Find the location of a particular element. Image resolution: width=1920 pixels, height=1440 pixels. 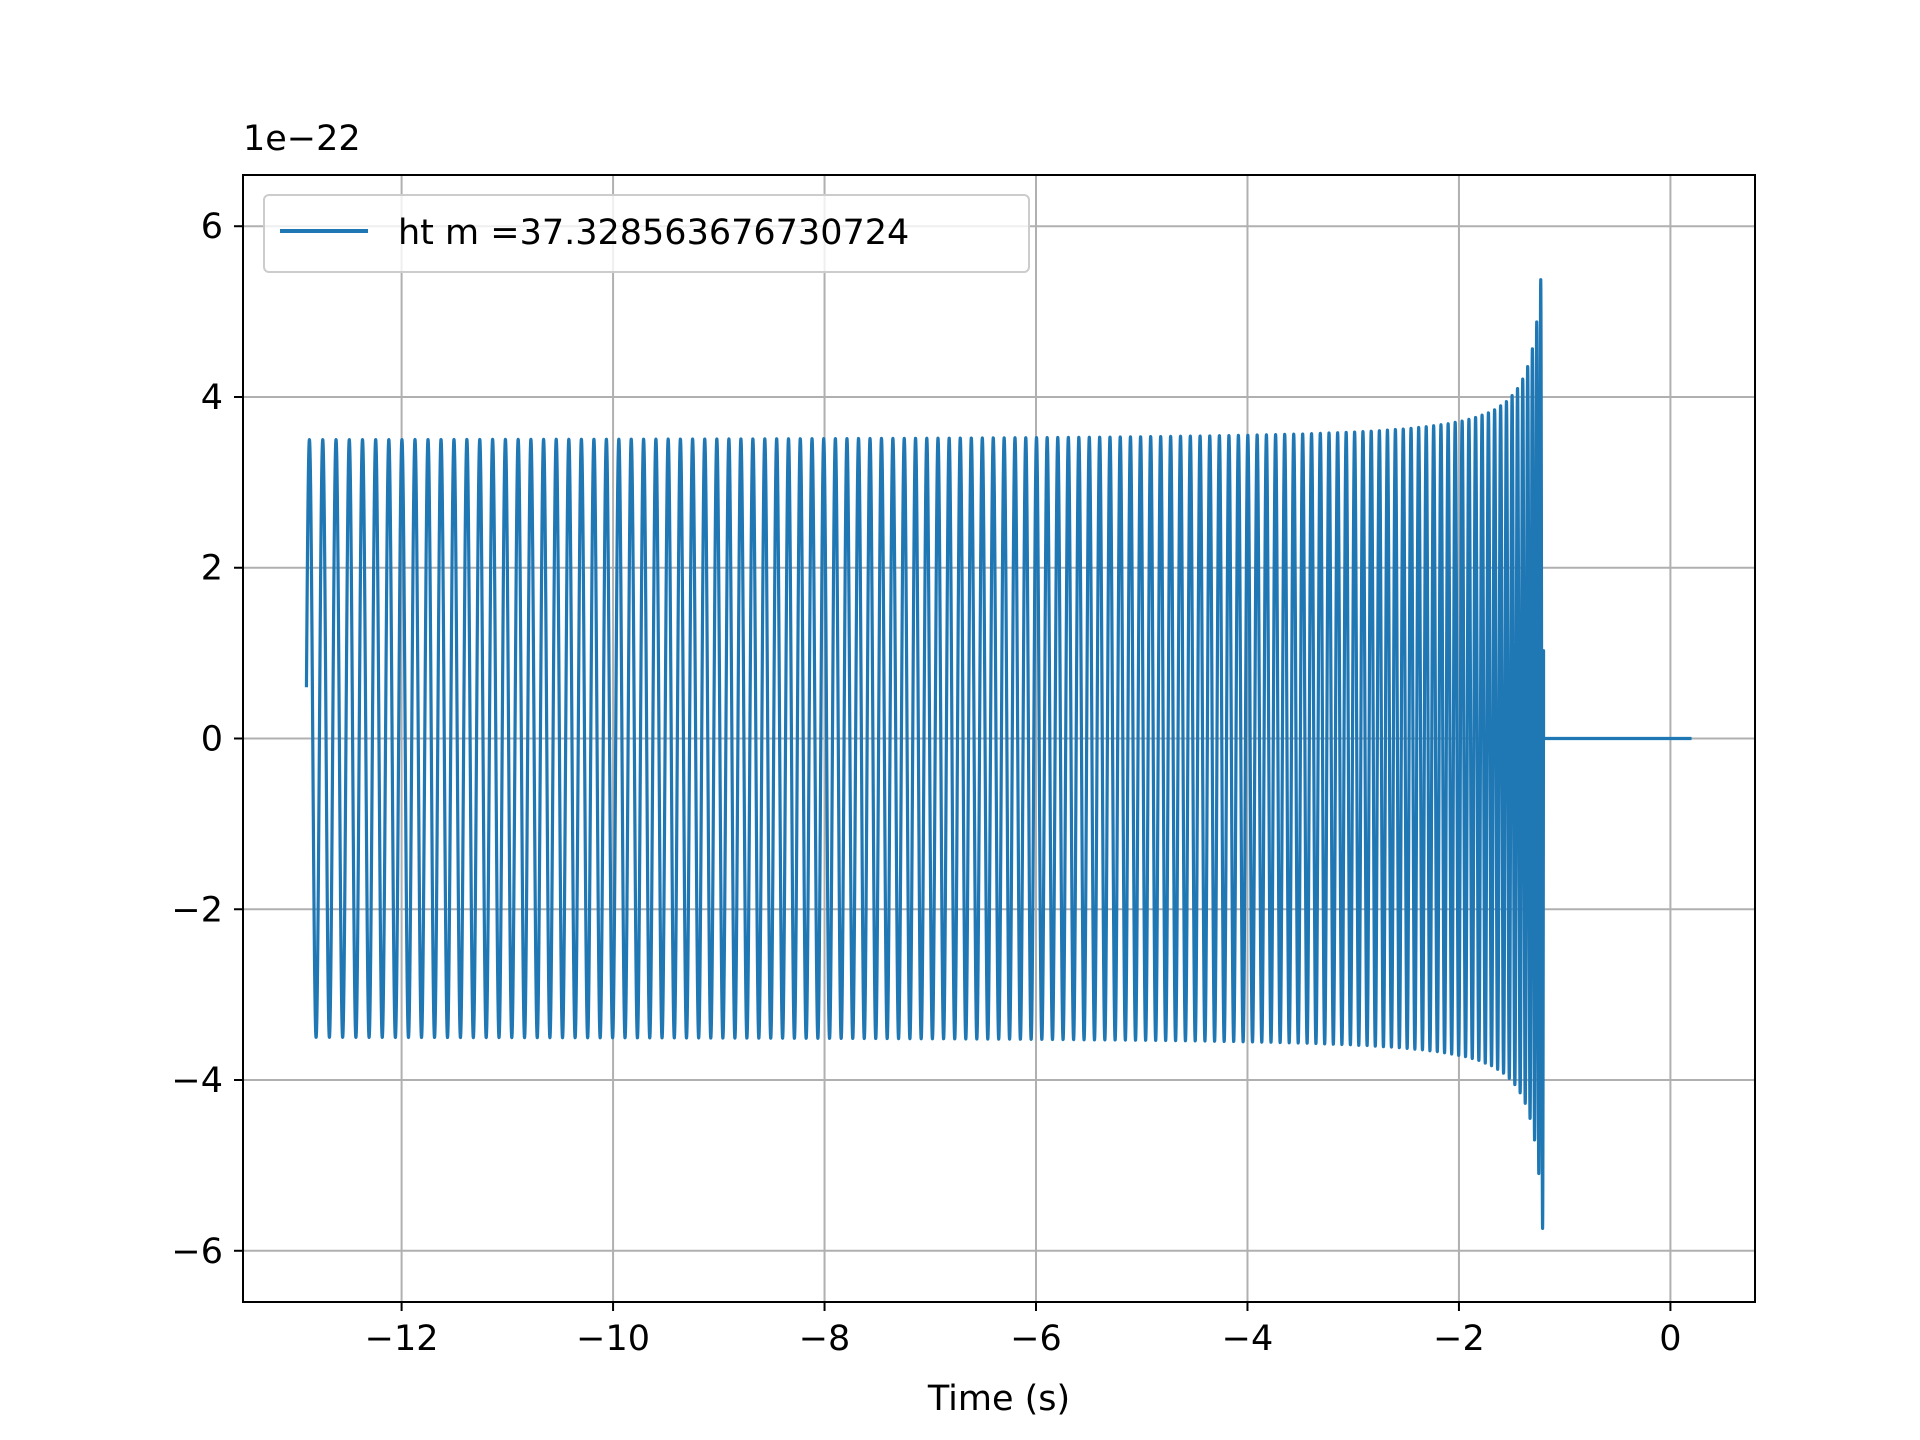

y-tick-label: 2 is located at coordinates (212, 569).